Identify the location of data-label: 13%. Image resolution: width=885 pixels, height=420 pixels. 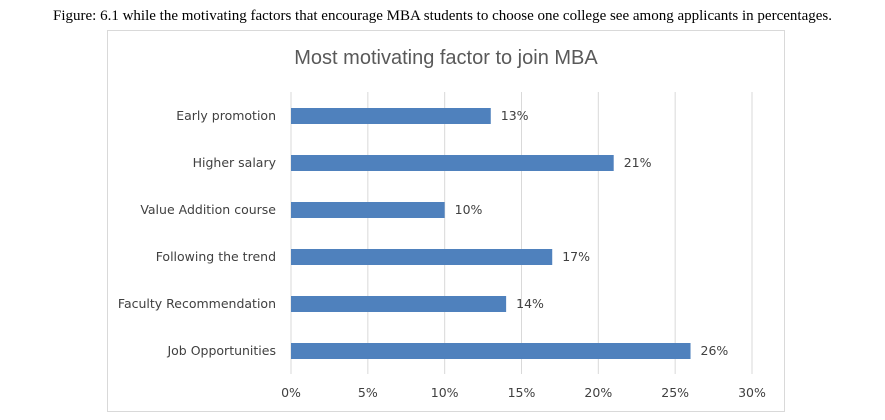
(515, 115).